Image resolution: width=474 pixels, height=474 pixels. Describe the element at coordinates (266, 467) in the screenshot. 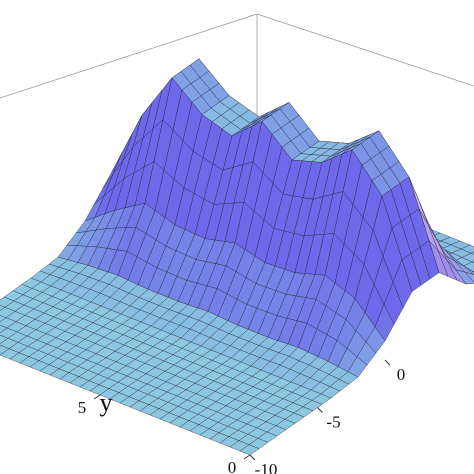

I see `x-tick-label: -10` at that location.